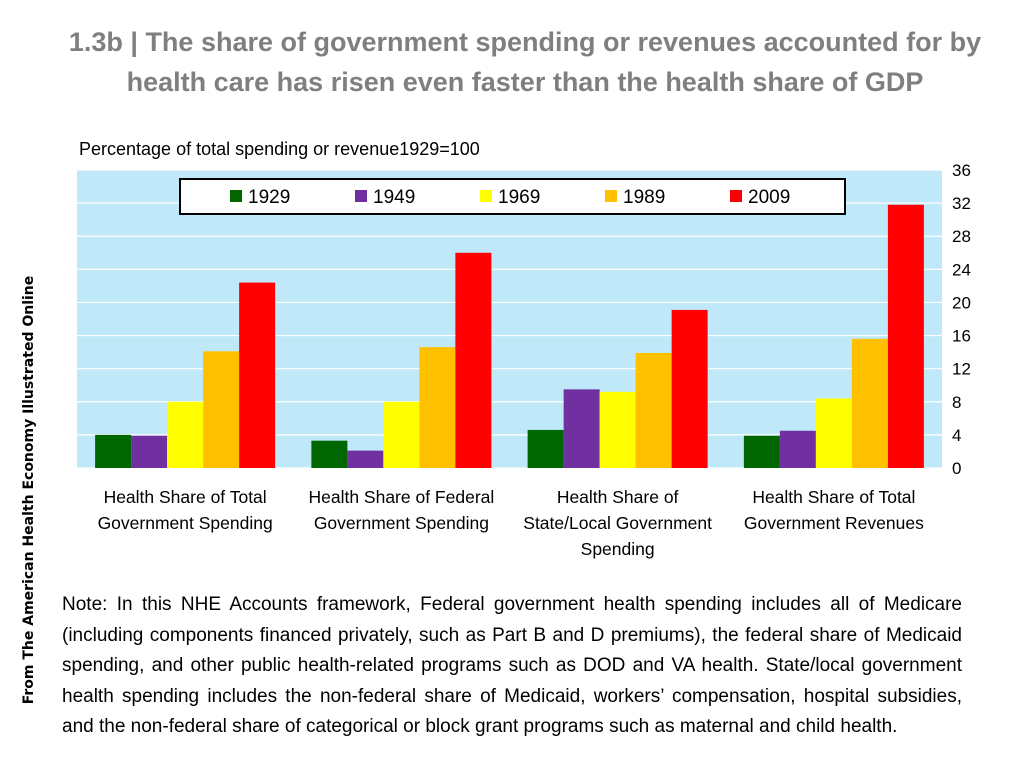  I want to click on y-tick-label: 32, so click(961, 203).